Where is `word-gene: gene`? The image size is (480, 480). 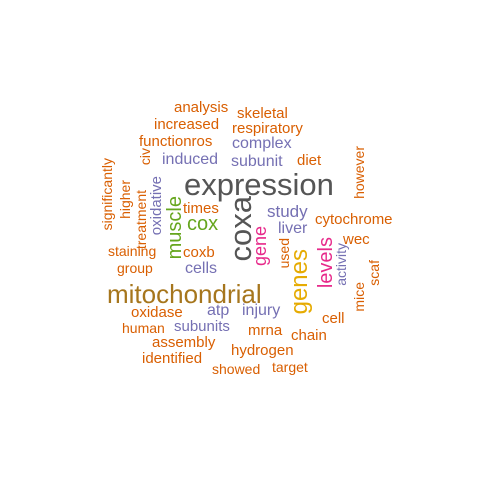
word-gene: gene is located at coordinates (260, 246).